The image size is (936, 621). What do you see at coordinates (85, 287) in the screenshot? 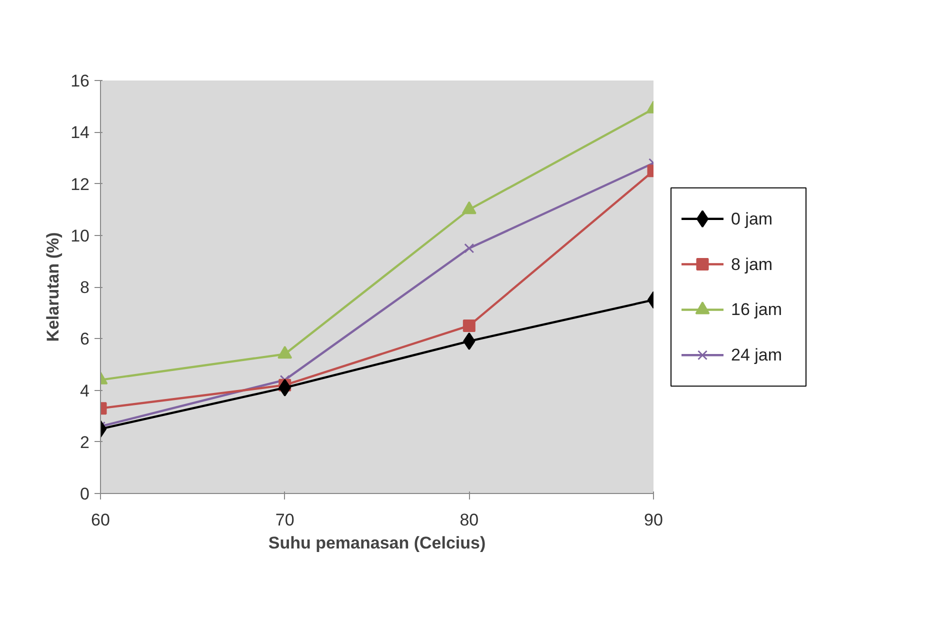
I see `y-tick-label: 8` at bounding box center [85, 287].